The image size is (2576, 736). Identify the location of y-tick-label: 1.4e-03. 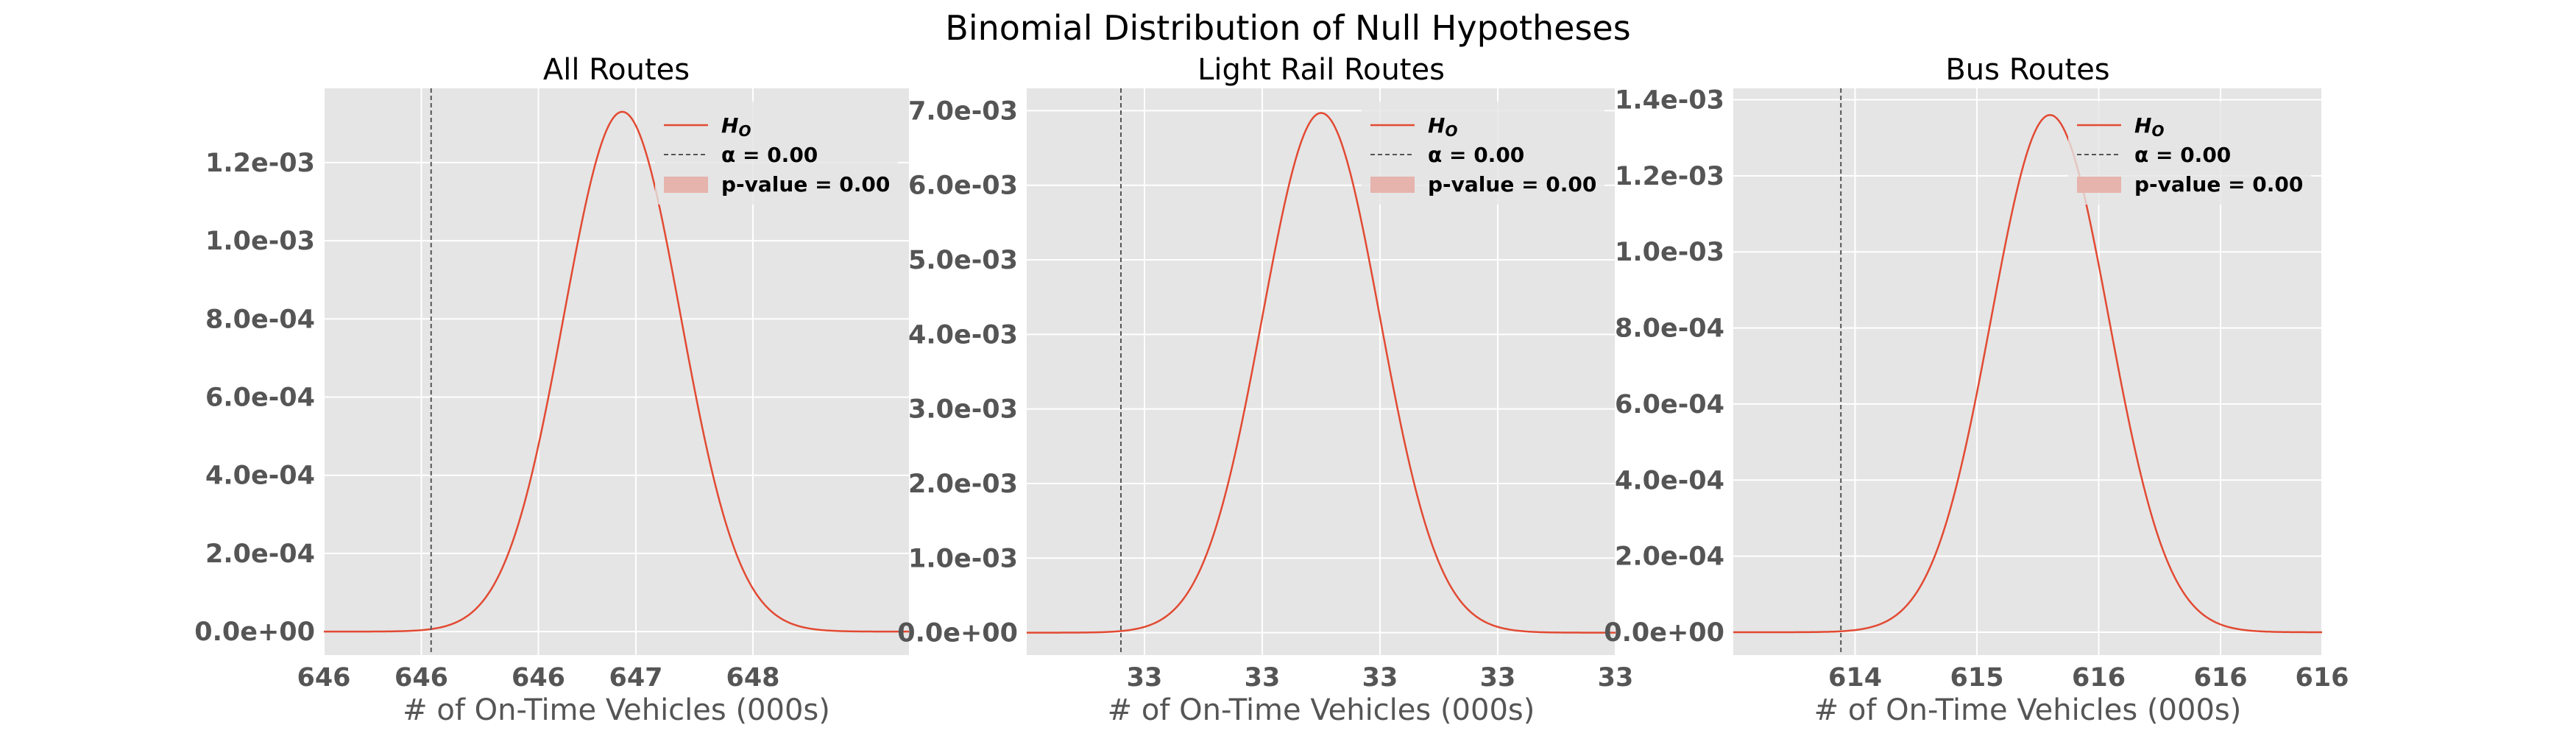
(1669, 101).